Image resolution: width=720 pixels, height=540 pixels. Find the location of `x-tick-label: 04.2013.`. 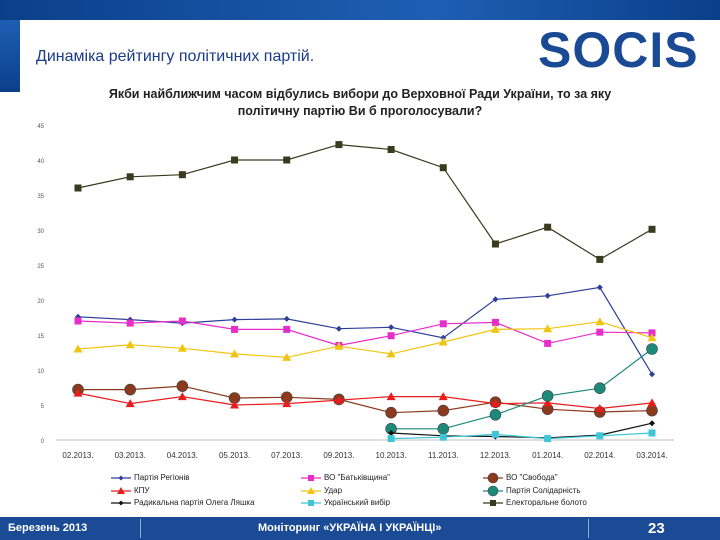

x-tick-label: 04.2013. is located at coordinates (182, 455).